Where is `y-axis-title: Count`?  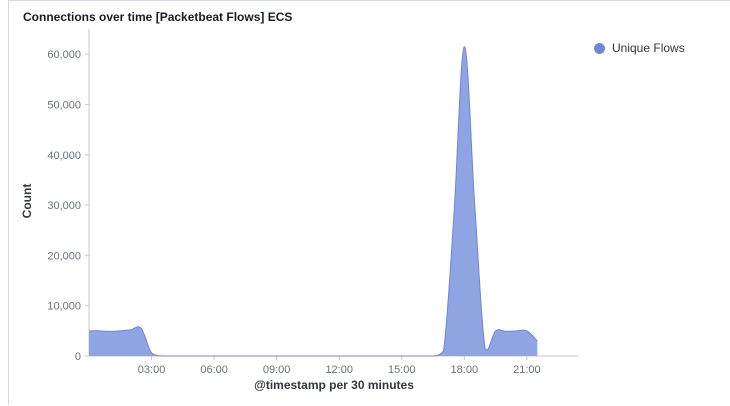
y-axis-title: Count is located at coordinates (27, 201).